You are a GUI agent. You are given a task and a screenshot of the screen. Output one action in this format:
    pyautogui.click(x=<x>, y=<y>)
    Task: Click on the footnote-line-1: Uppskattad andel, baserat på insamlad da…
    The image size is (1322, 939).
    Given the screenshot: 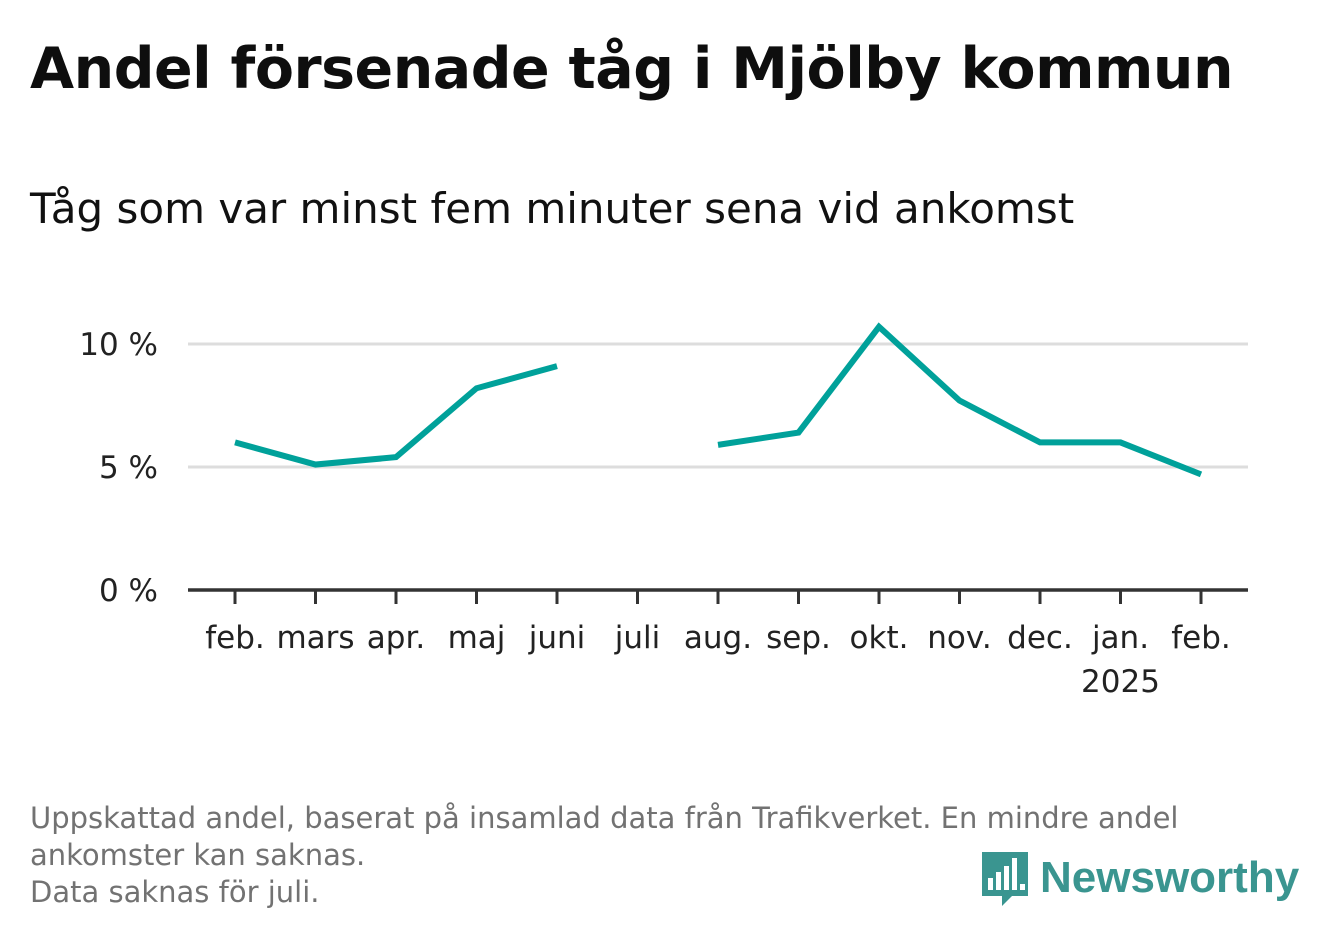 What is the action you would take?
    pyautogui.click(x=604, y=818)
    